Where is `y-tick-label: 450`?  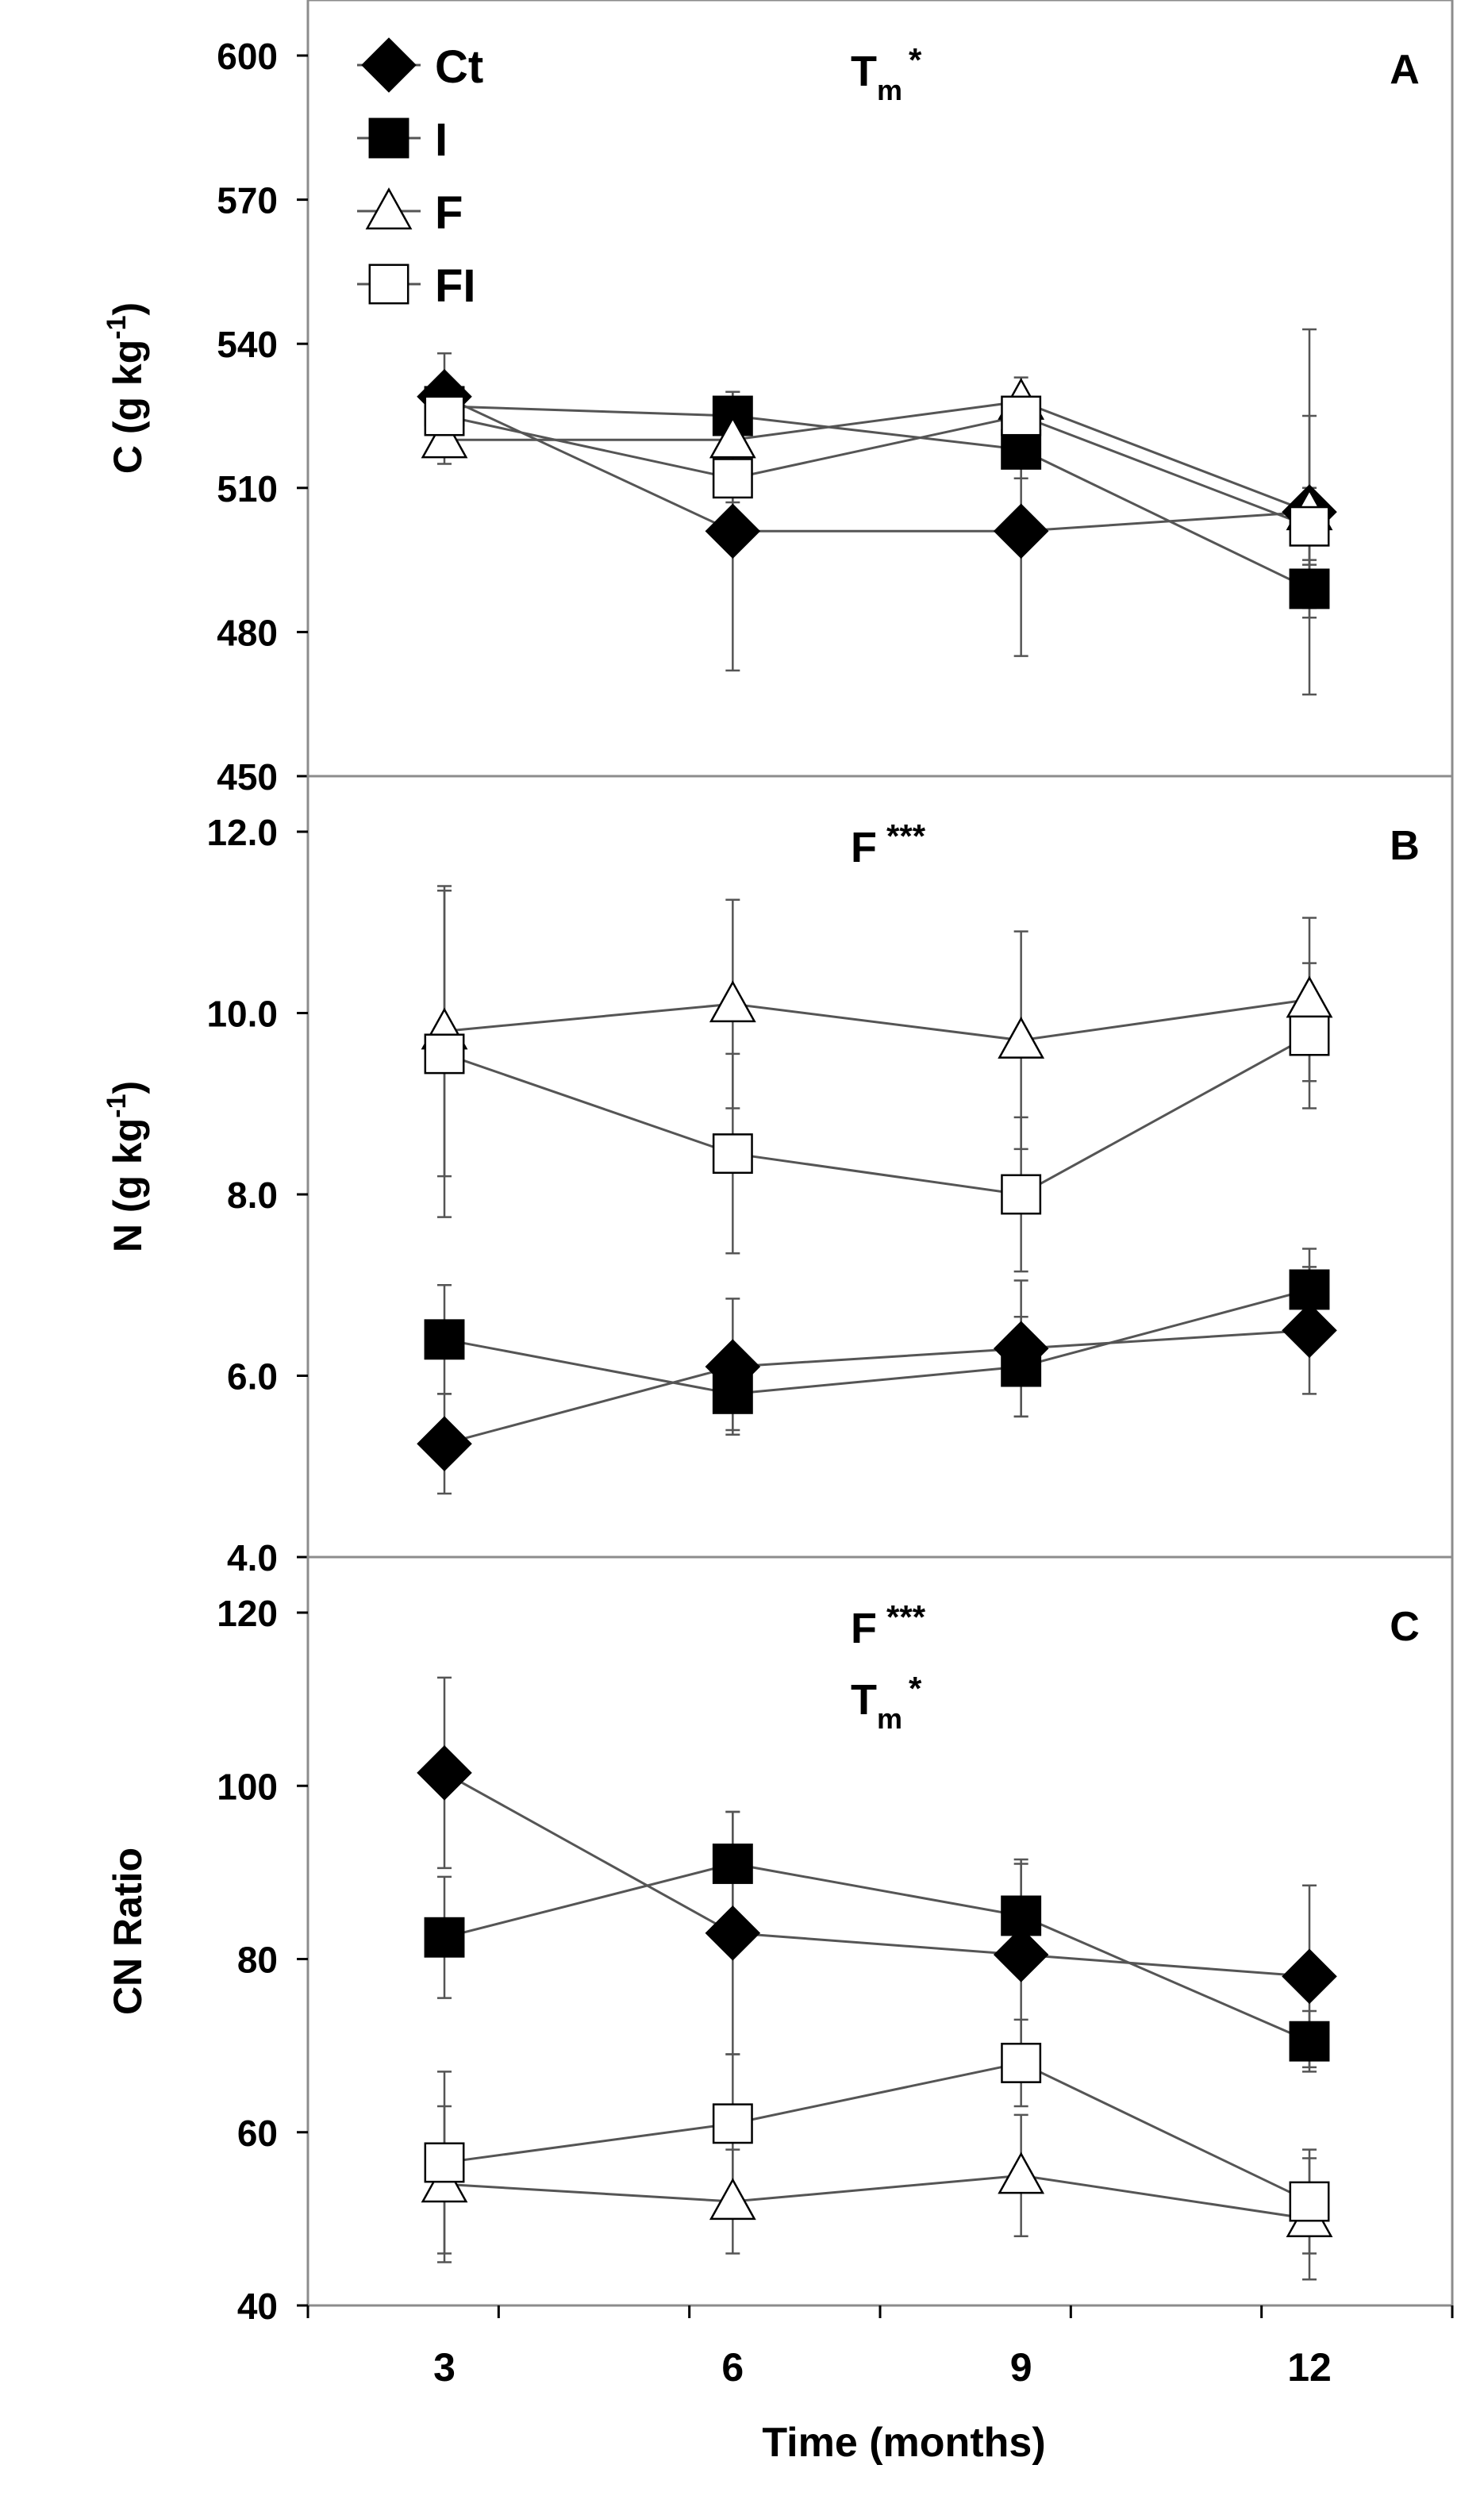
y-tick-label: 450 is located at coordinates (247, 777).